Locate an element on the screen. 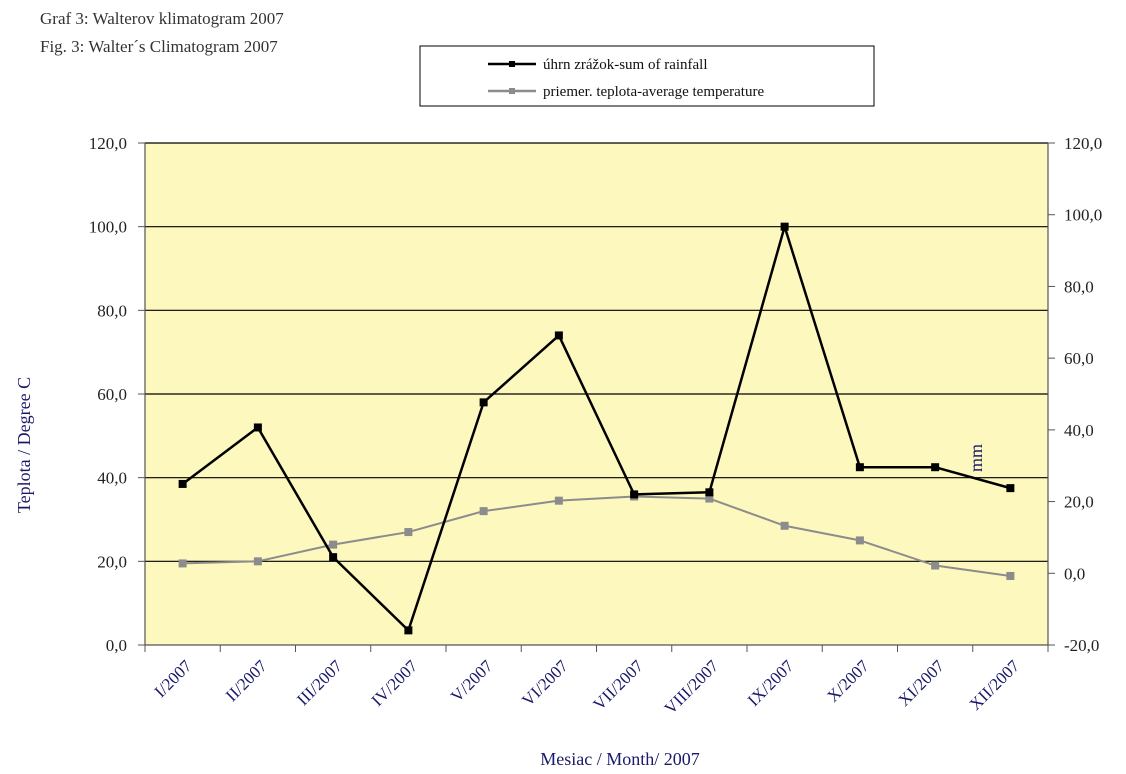  series-line-temperature is located at coordinates (596, 536).